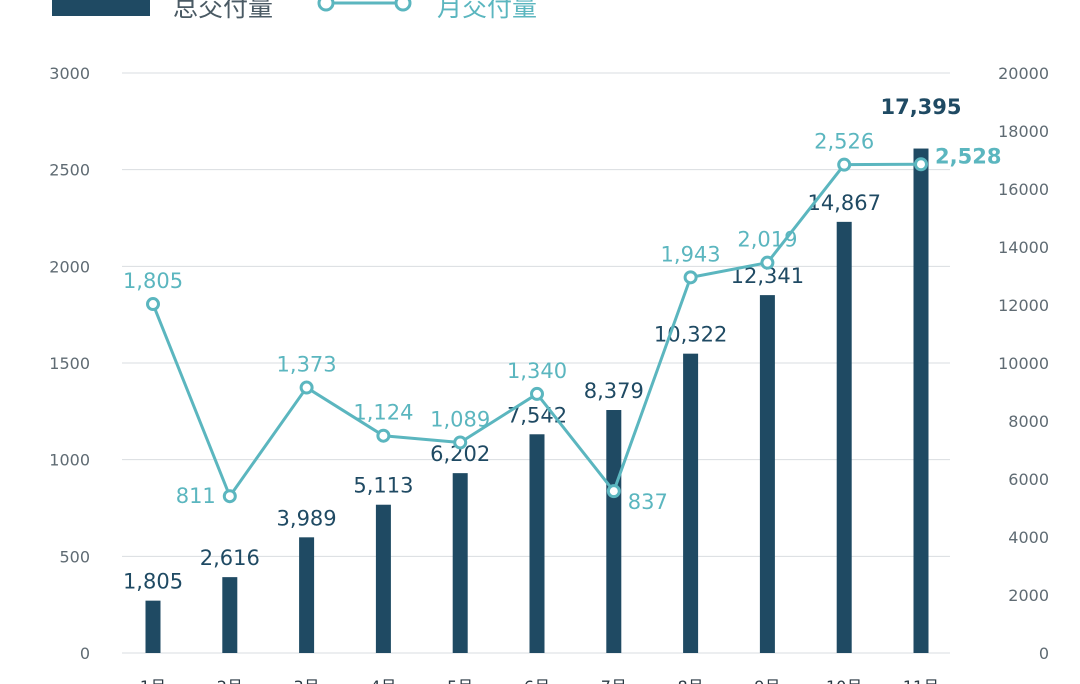 This screenshot has height=684, width=1080. What do you see at coordinates (648, 502) in the screenshot?
I see `line-data-label: 837` at bounding box center [648, 502].